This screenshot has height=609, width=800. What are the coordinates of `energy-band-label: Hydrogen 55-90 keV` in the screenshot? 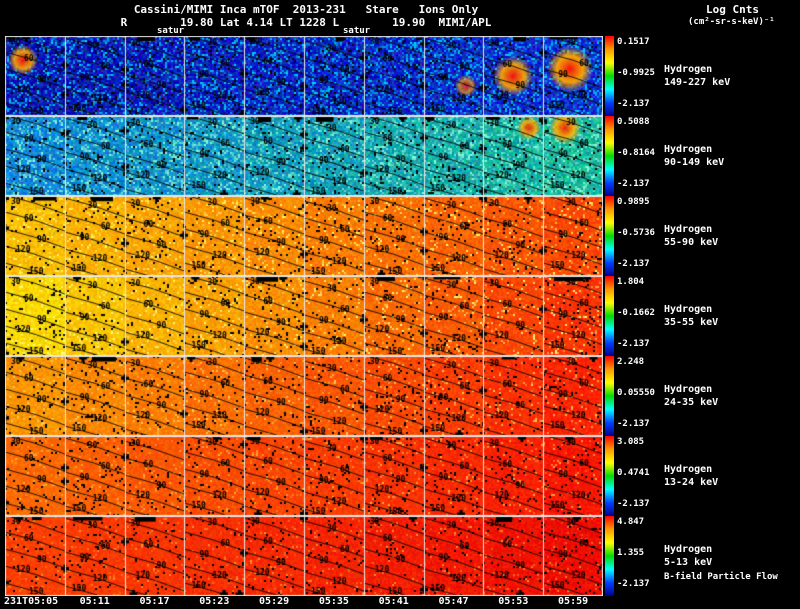 It's located at (691, 236).